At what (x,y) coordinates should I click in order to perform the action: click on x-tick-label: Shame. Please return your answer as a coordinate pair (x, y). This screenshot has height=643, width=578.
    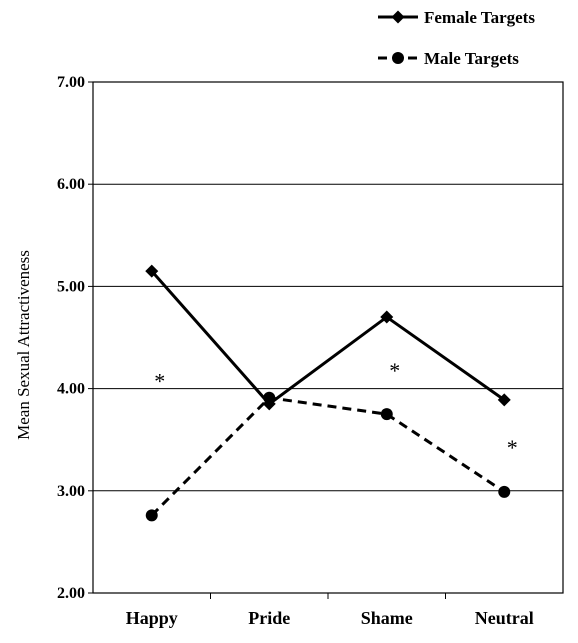
    Looking at the image, I should click on (387, 618).